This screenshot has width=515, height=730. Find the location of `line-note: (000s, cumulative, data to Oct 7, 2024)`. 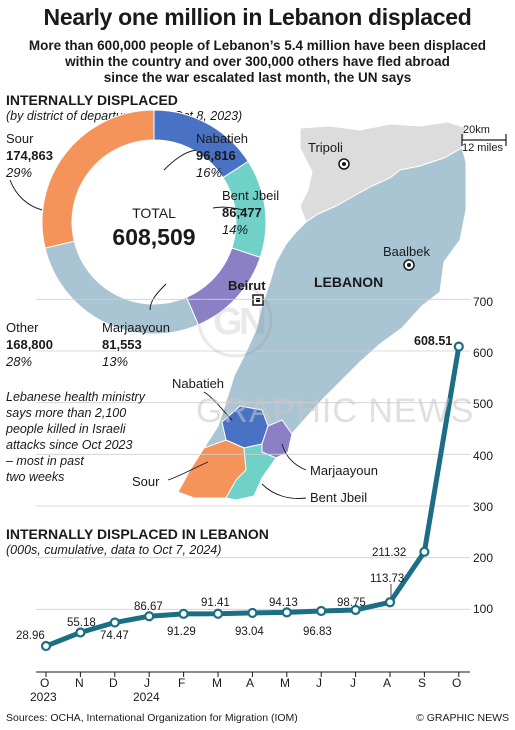

line-note: (000s, cumulative, data to Oct 7, 2024) is located at coordinates (114, 550).